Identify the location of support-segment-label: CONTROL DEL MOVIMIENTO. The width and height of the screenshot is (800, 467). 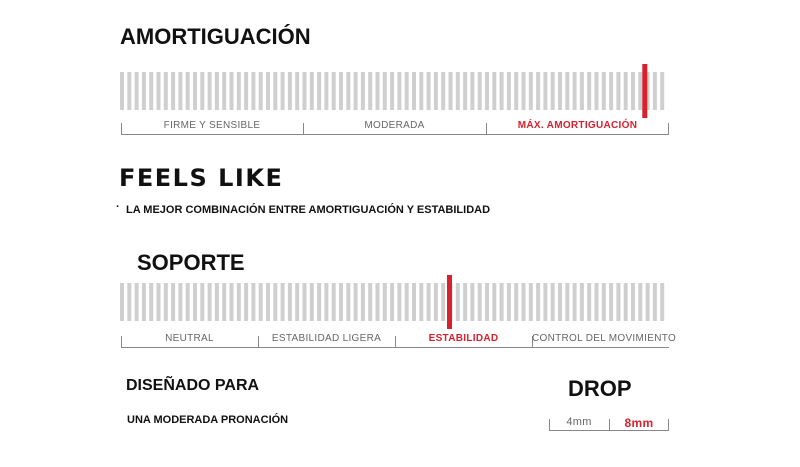
(604, 338).